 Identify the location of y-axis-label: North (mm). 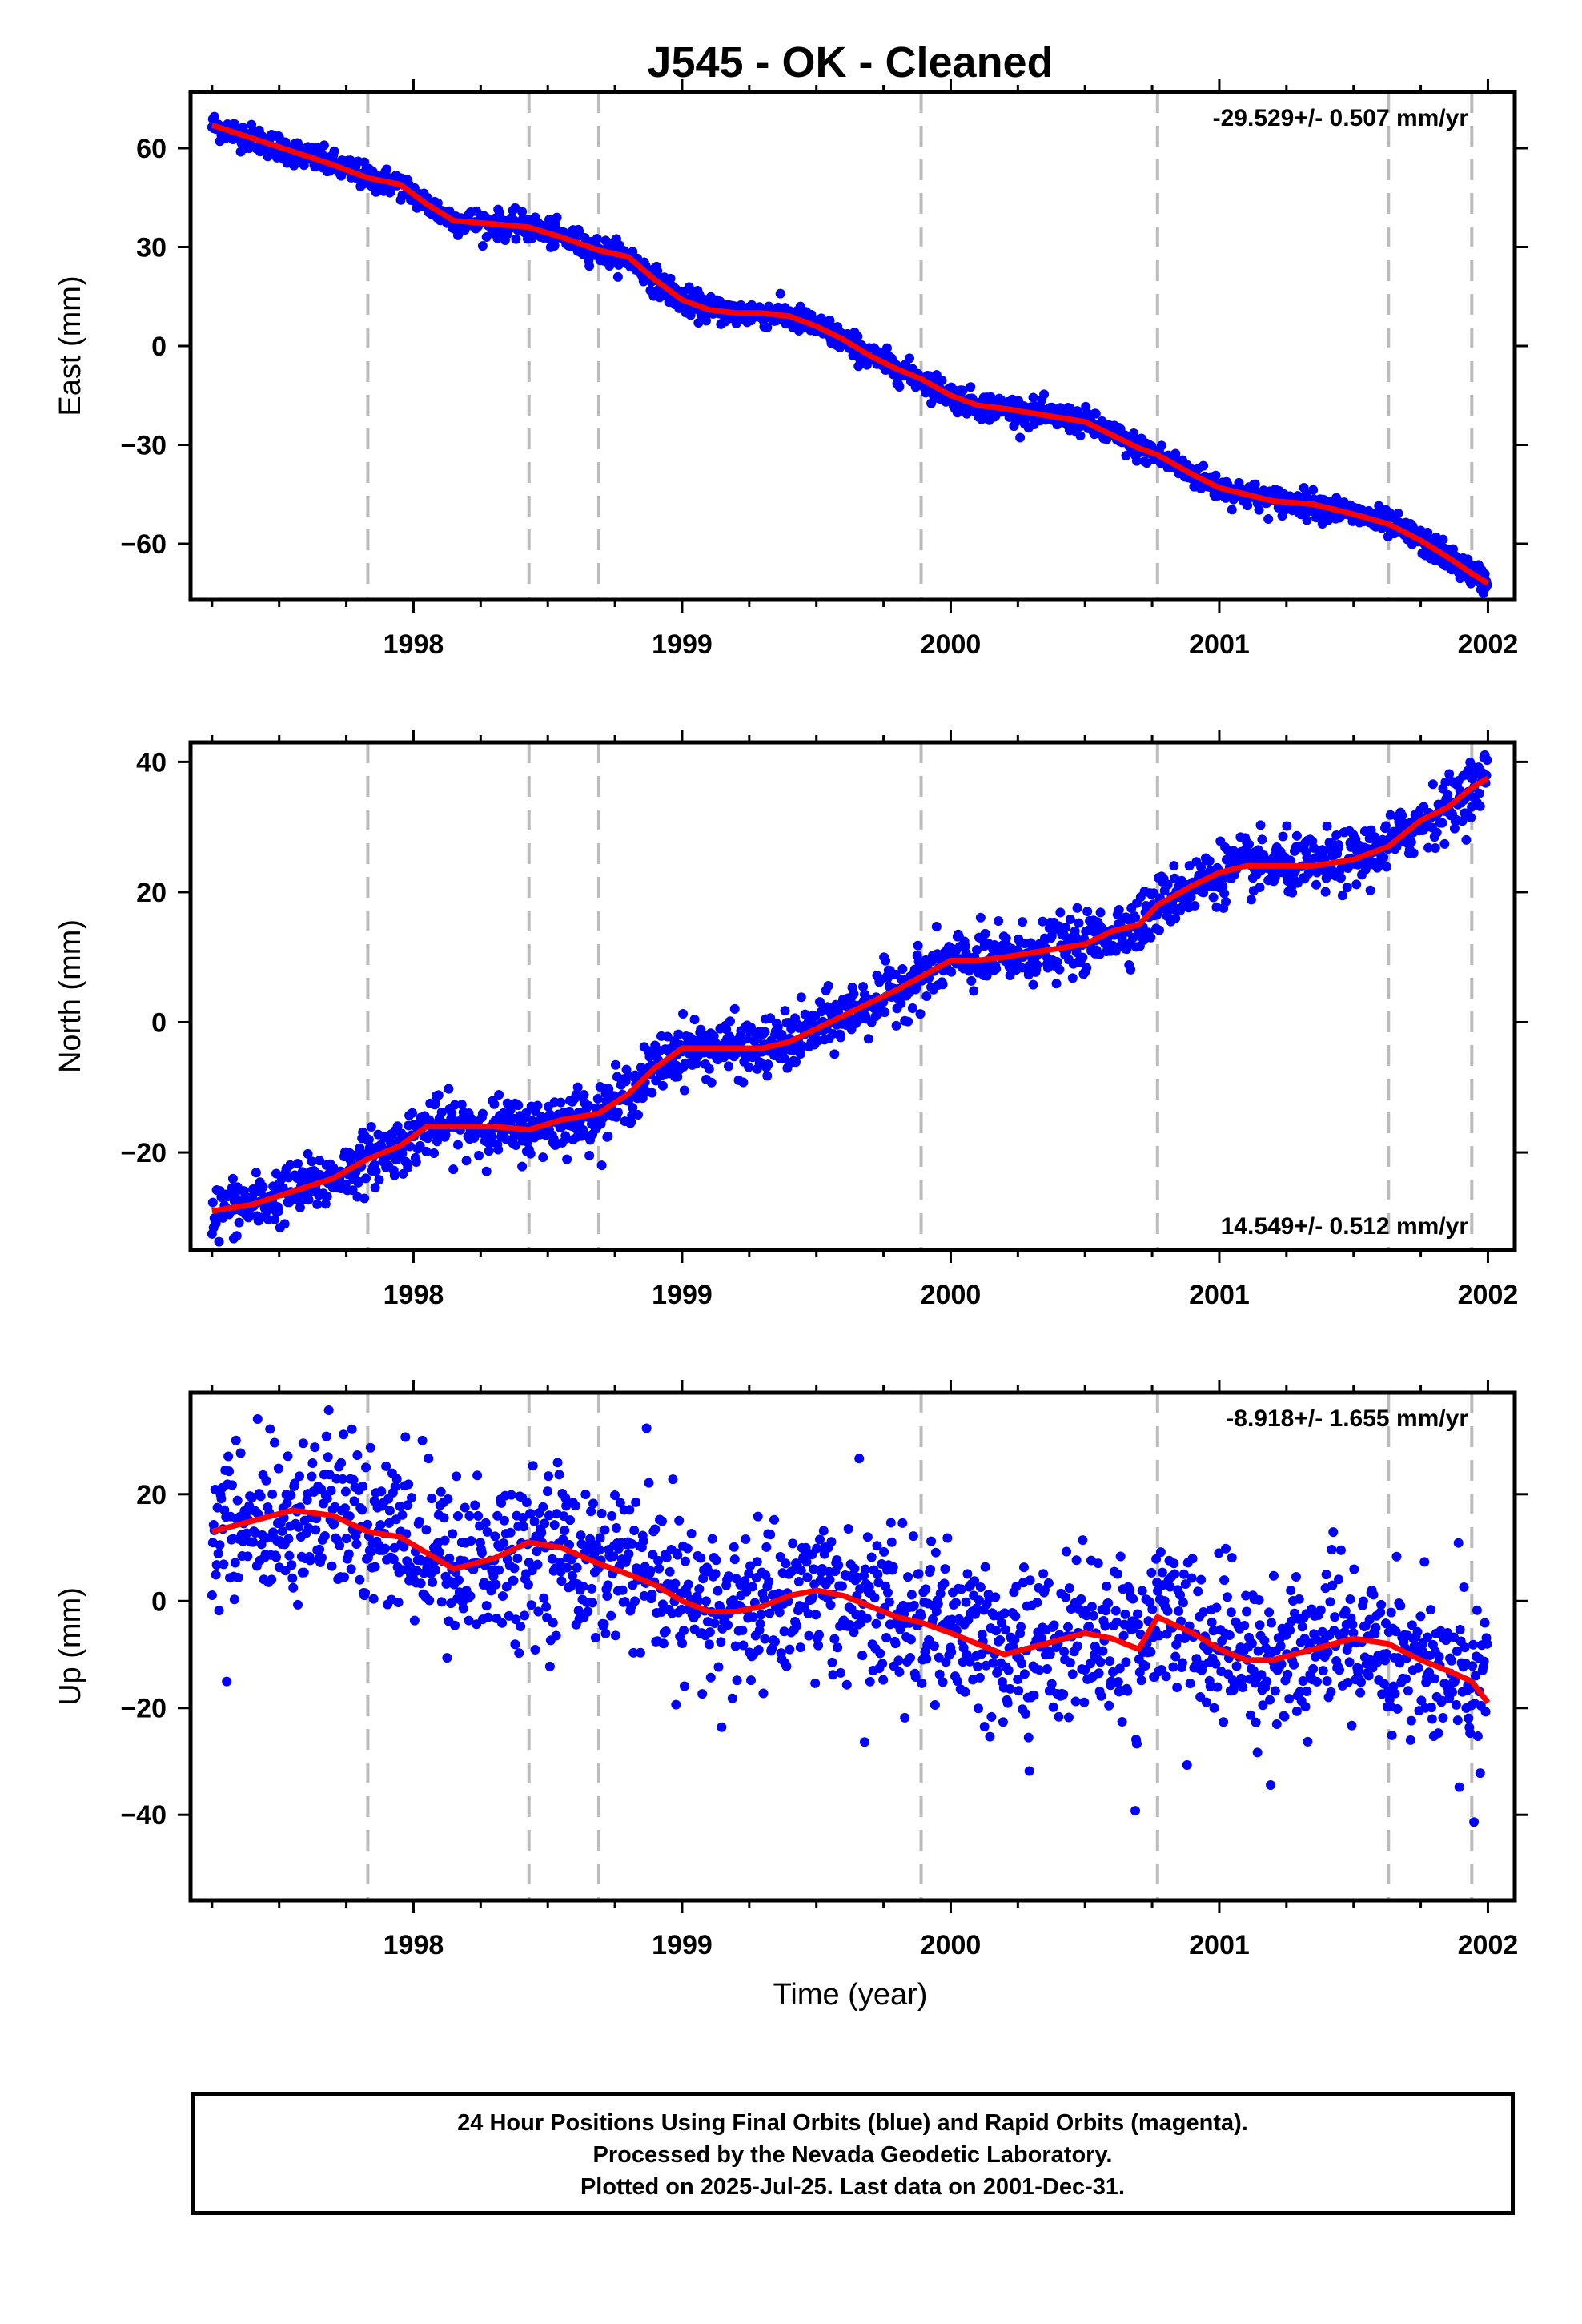
(70, 996).